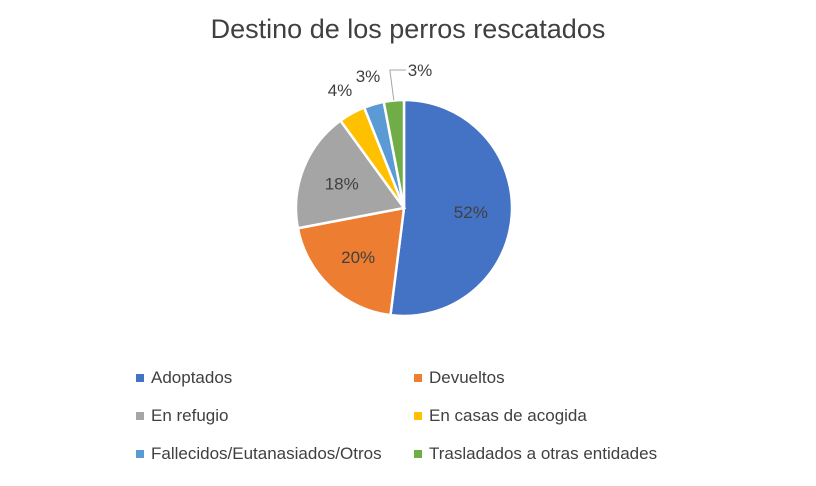  What do you see at coordinates (543, 453) in the screenshot?
I see `legend-label: Trasladados a otras entidades` at bounding box center [543, 453].